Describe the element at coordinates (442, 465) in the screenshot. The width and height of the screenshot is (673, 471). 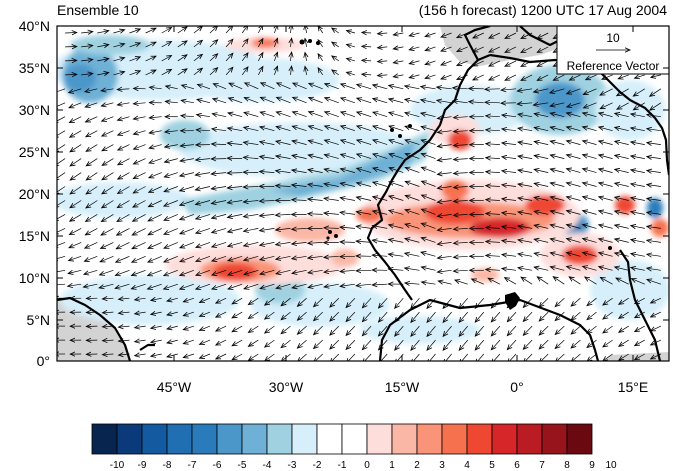
I see `colorbar-label: 3` at that location.